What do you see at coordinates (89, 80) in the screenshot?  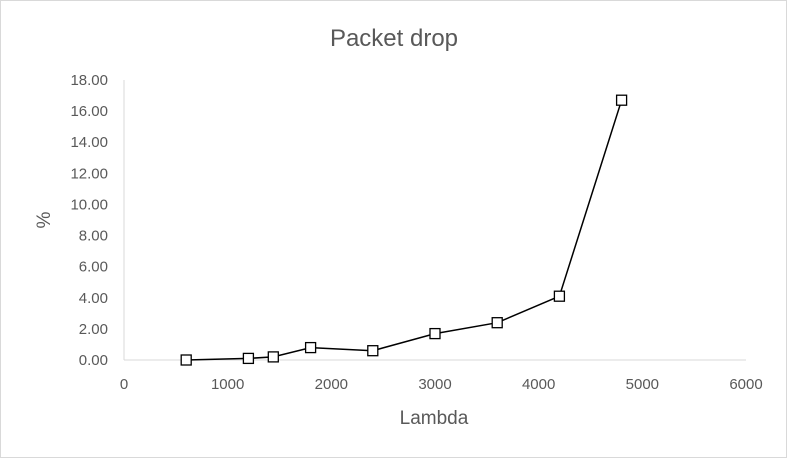 I see `y-tick-label: 18.00` at bounding box center [89, 80].